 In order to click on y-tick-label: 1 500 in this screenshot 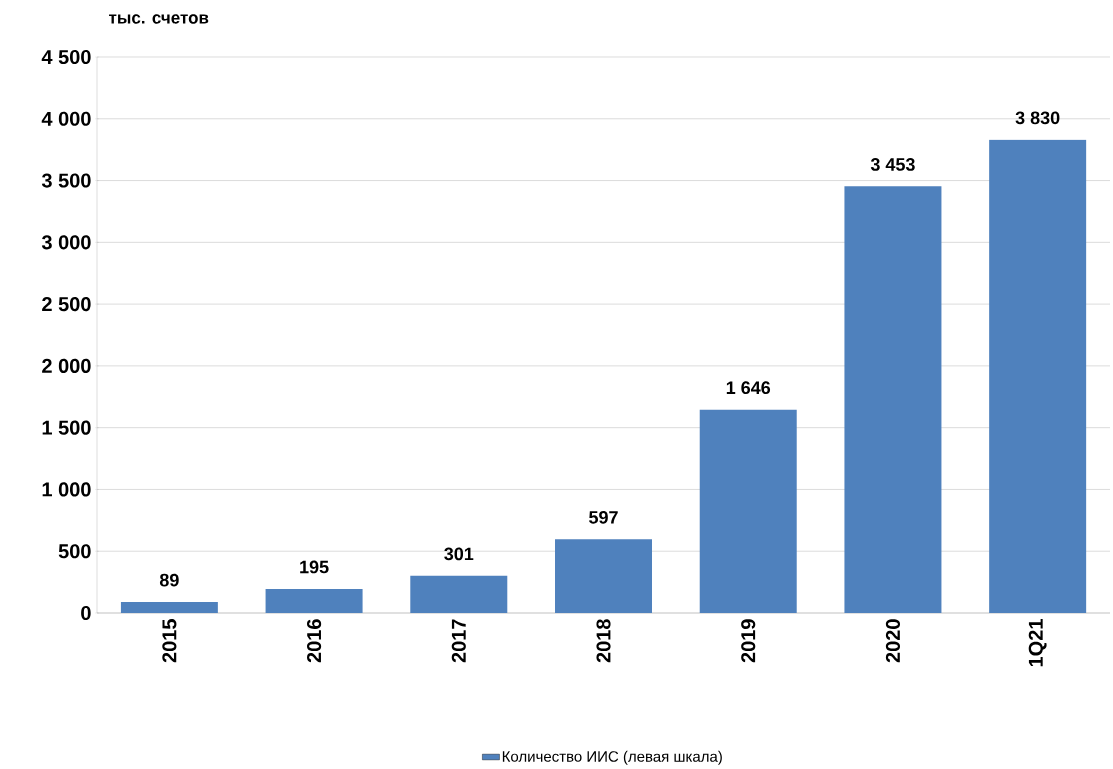, I will do `click(66, 427)`.